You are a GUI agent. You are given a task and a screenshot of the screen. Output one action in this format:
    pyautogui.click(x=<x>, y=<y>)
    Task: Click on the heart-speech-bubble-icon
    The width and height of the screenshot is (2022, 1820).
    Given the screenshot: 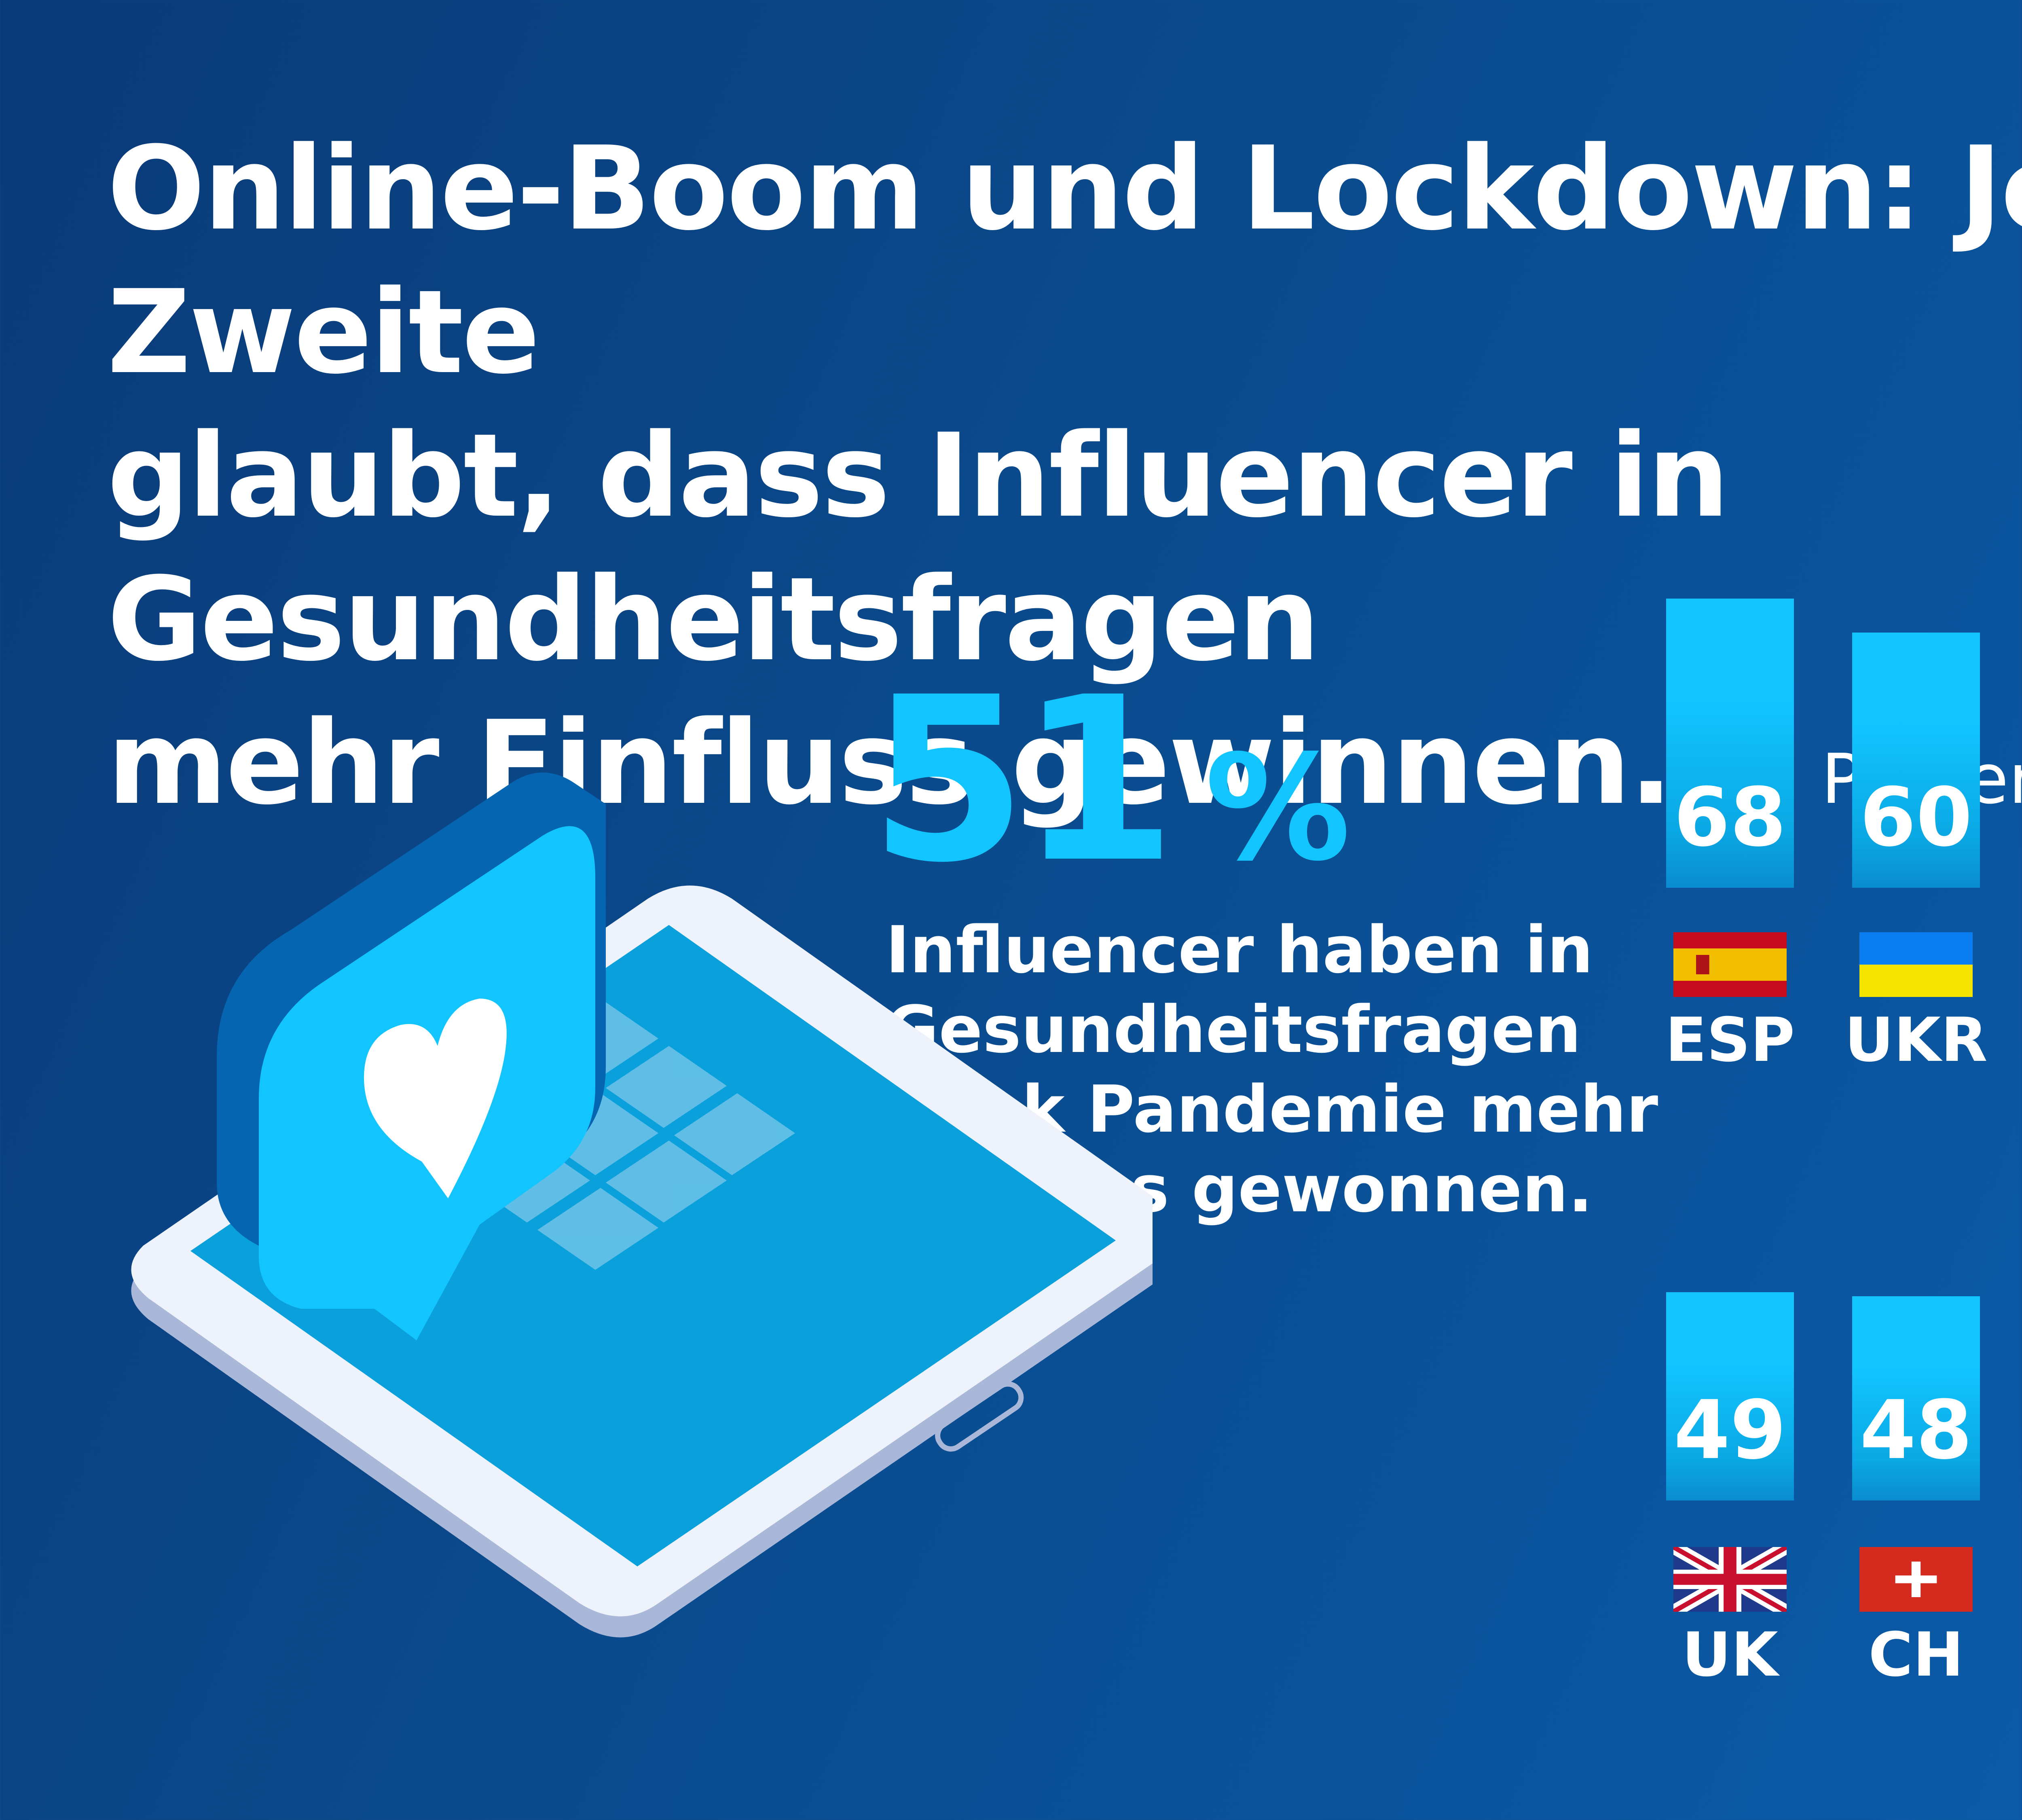 What is the action you would take?
    pyautogui.click(x=411, y=1056)
    